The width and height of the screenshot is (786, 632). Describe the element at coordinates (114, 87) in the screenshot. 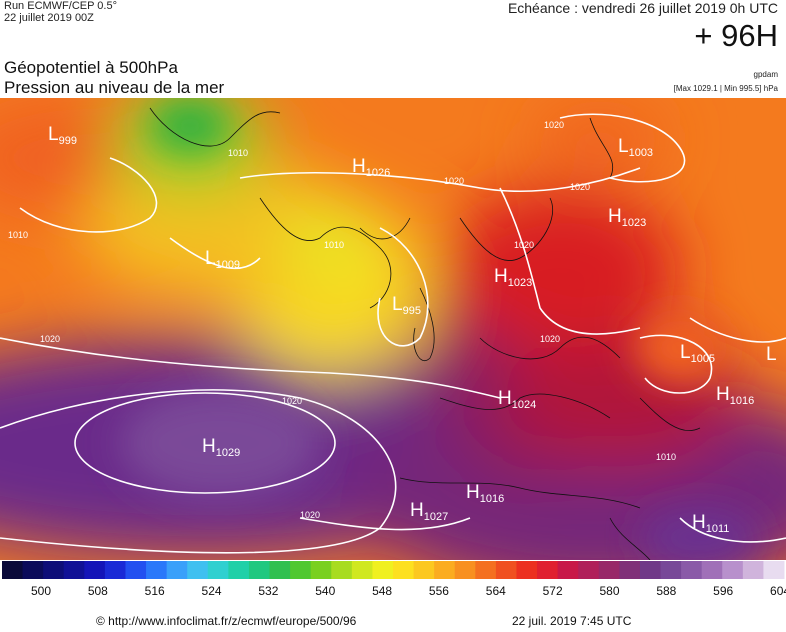

I see `map-title-pressure: Pression au niveau de la mer` at that location.